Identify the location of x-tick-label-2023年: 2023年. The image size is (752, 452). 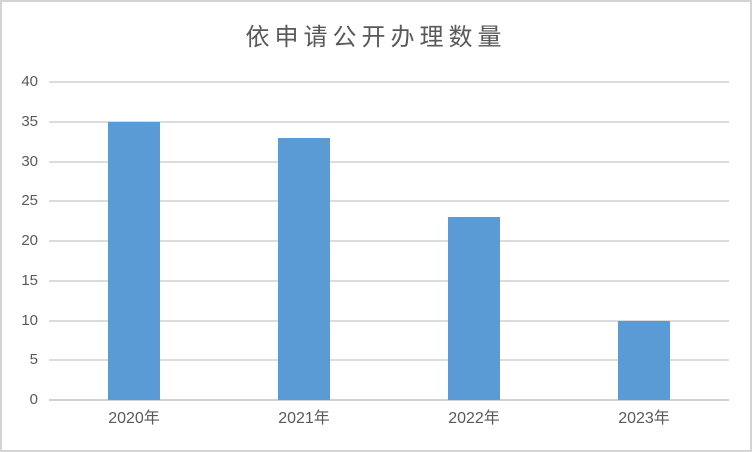
(644, 418).